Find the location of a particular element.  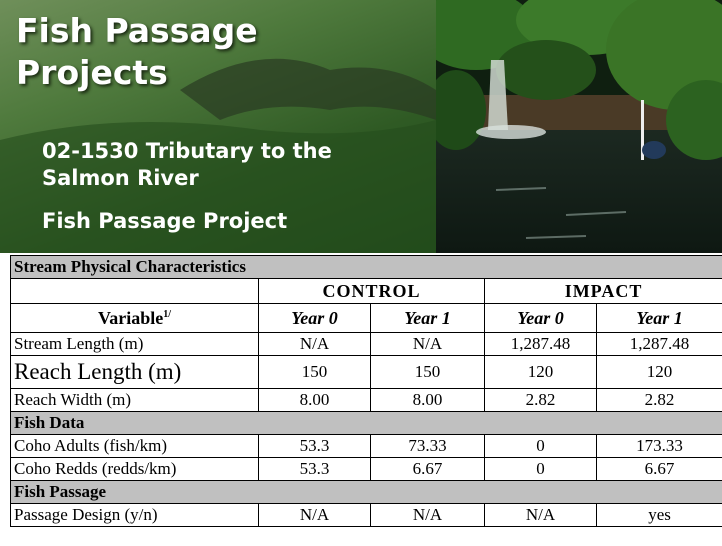

section-row: Fish Passage is located at coordinates (365, 492).